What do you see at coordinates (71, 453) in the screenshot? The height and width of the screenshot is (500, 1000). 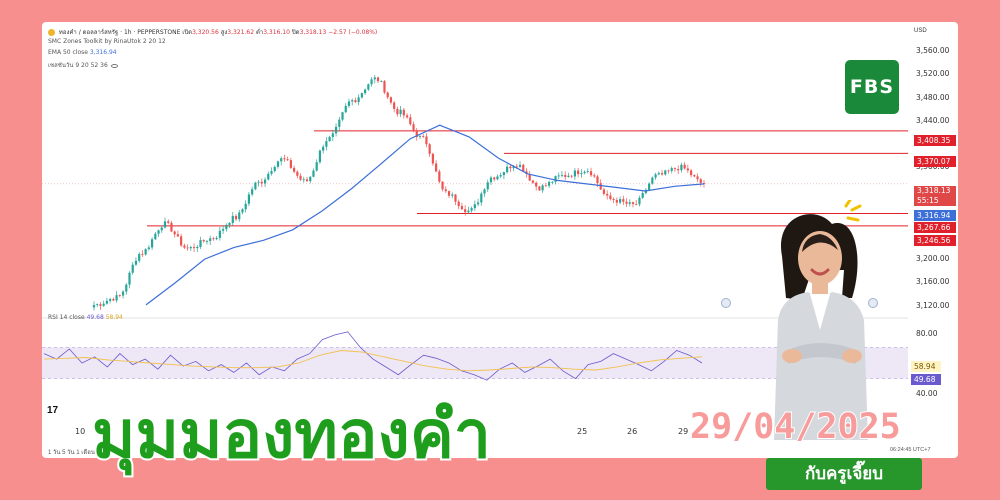 I see `timeframe-bar: 1 วัน 5 วัน 1 เดือน` at bounding box center [71, 453].